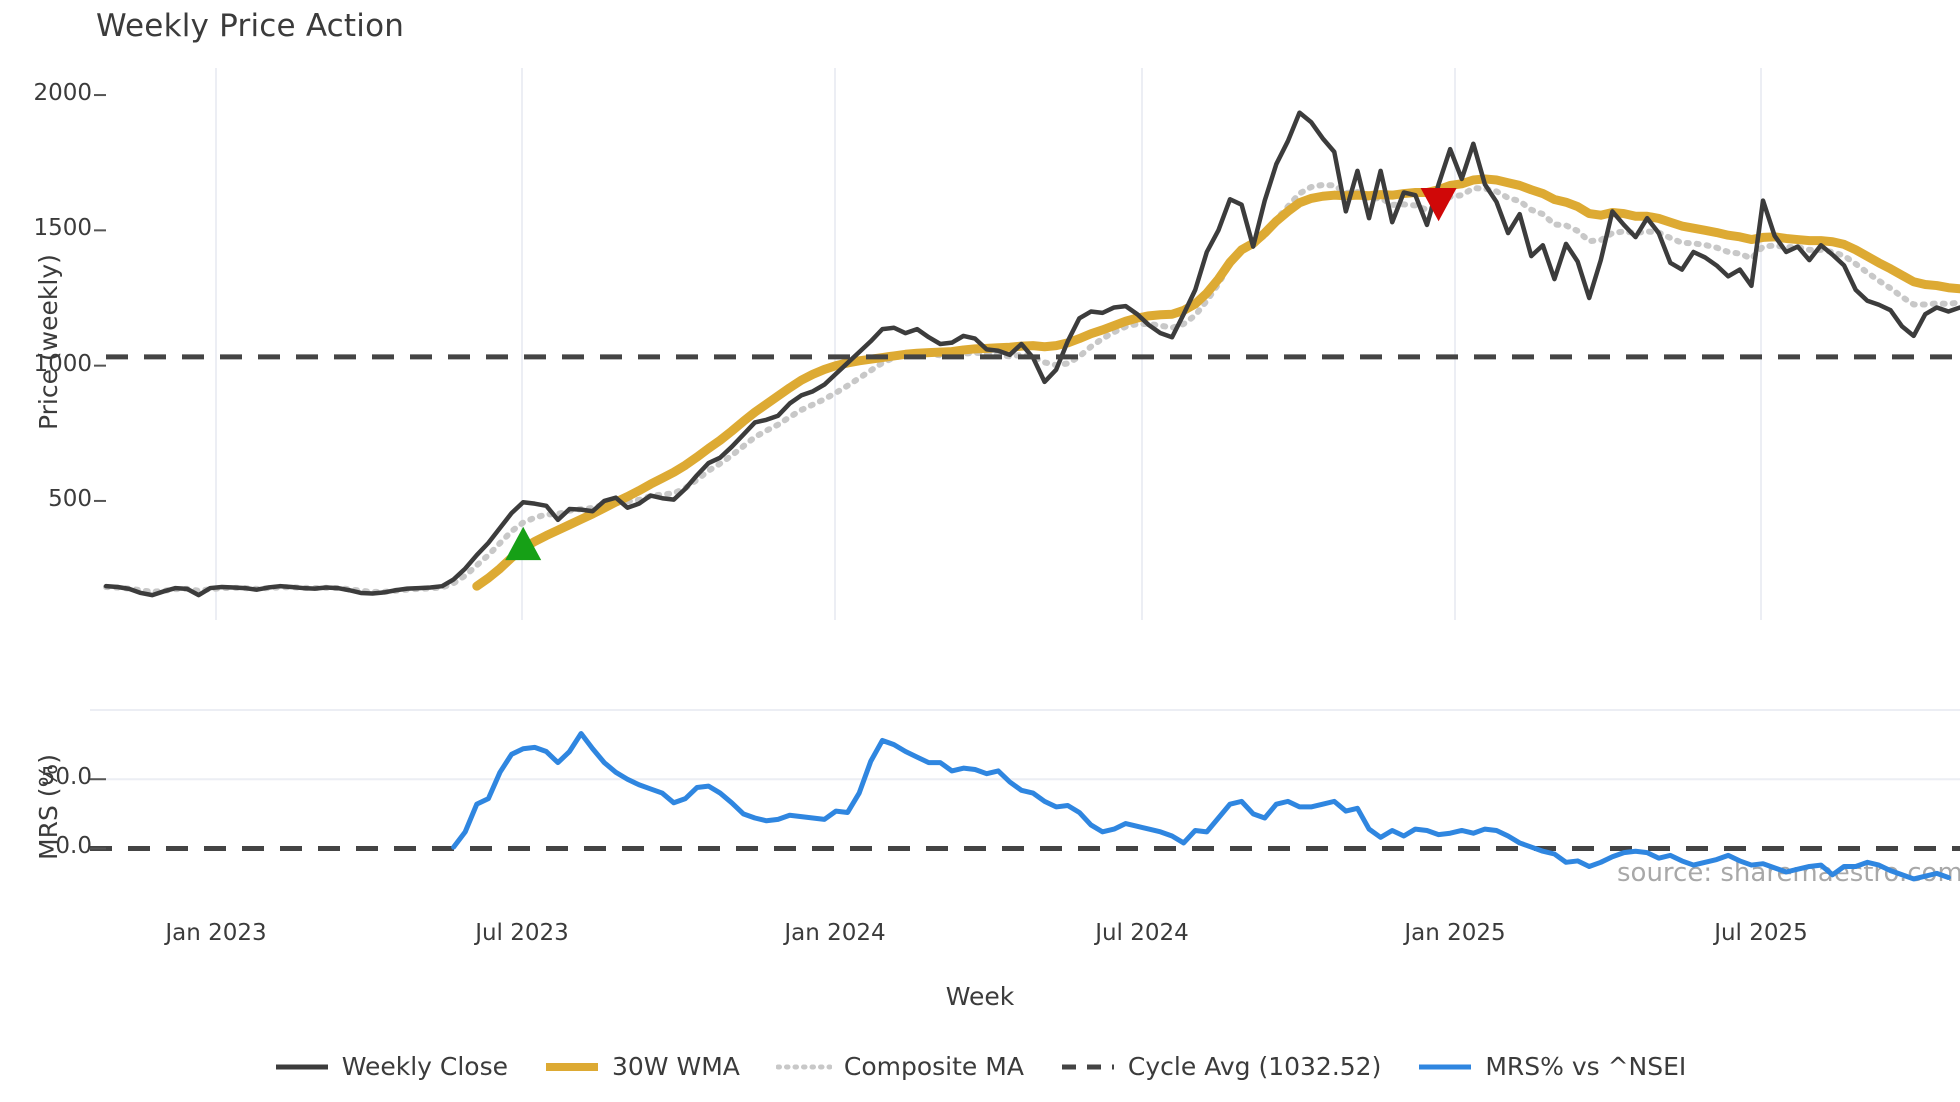 This screenshot has height=1102, width=1960. Describe the element at coordinates (803, 1066) in the screenshot. I see `legend-swatch-dotted-icon` at that location.